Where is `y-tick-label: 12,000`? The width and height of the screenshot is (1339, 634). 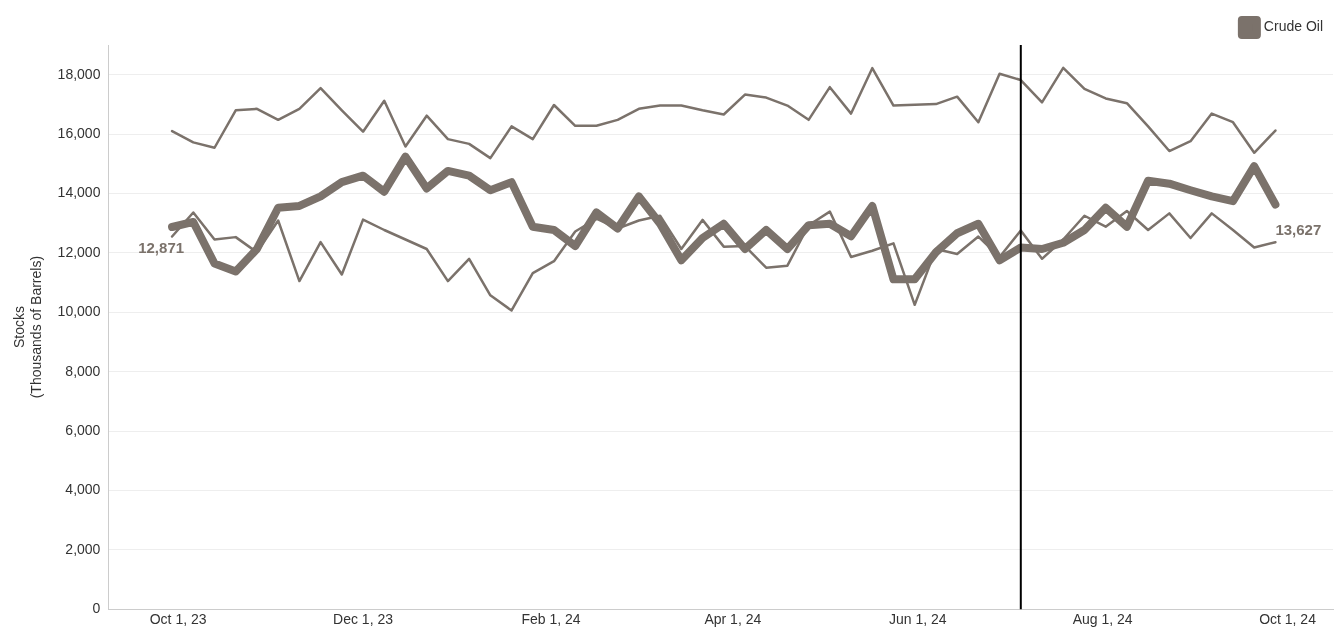 y-tick-label: 12,000 is located at coordinates (79, 251).